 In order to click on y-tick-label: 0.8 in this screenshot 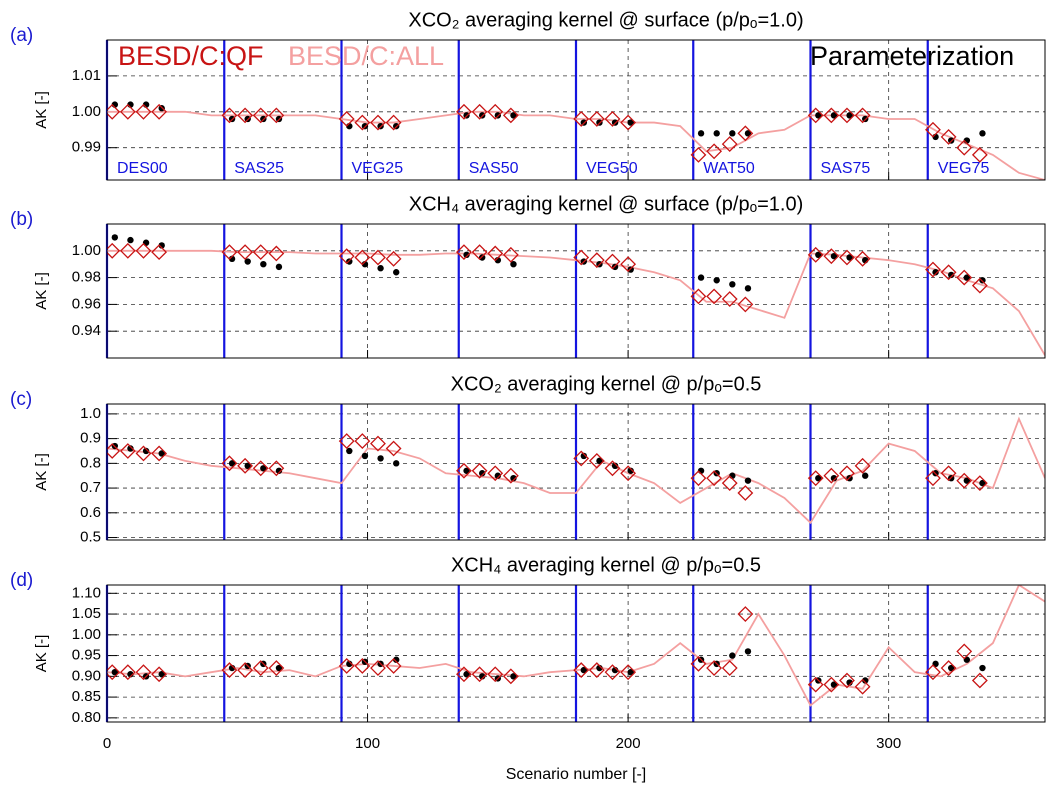, I will do `click(90, 462)`.